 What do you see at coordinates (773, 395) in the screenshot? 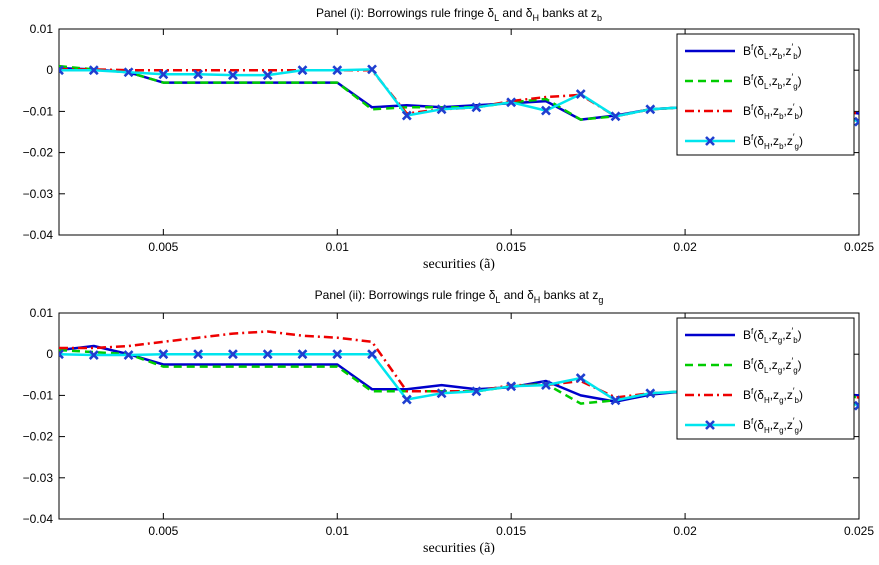
I see `legend-entry: Bf(δH,zg,z′b)` at bounding box center [773, 395].